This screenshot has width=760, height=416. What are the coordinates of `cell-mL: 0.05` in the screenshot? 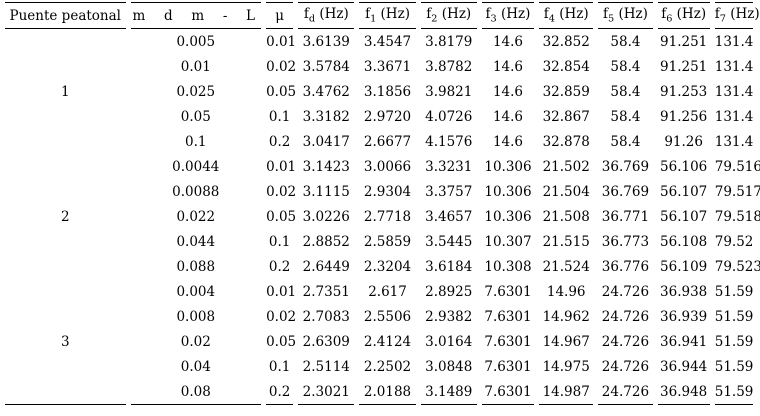 It's located at (195, 116).